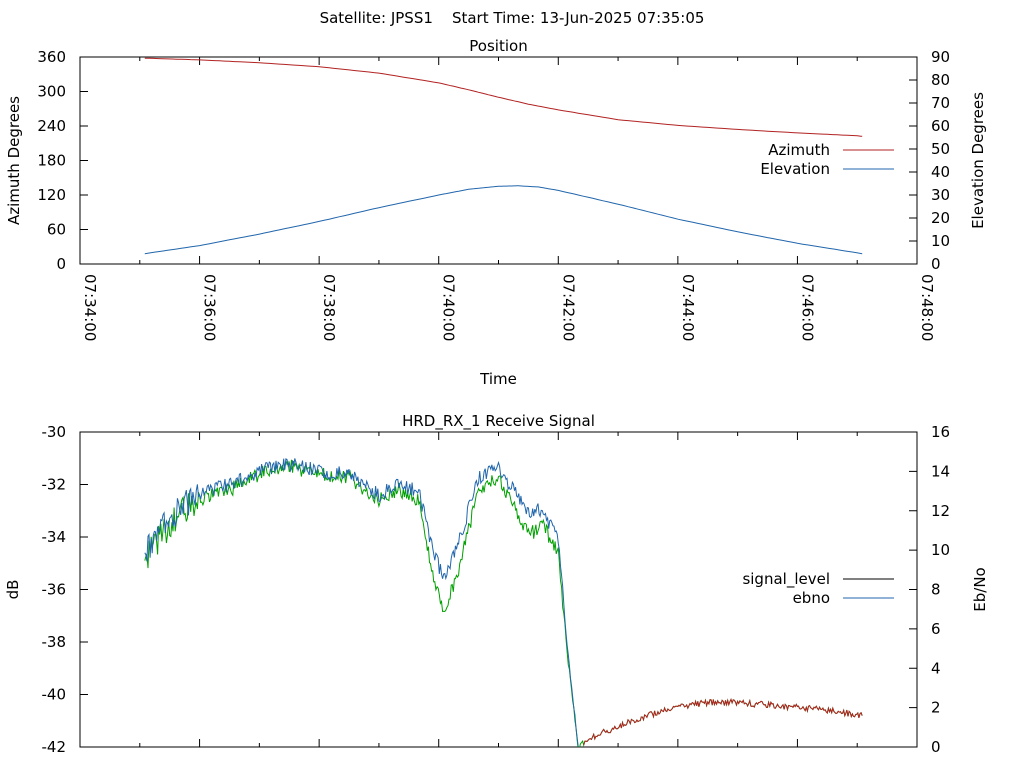  What do you see at coordinates (54, 695) in the screenshot?
I see `y-tick-label: -40` at bounding box center [54, 695].